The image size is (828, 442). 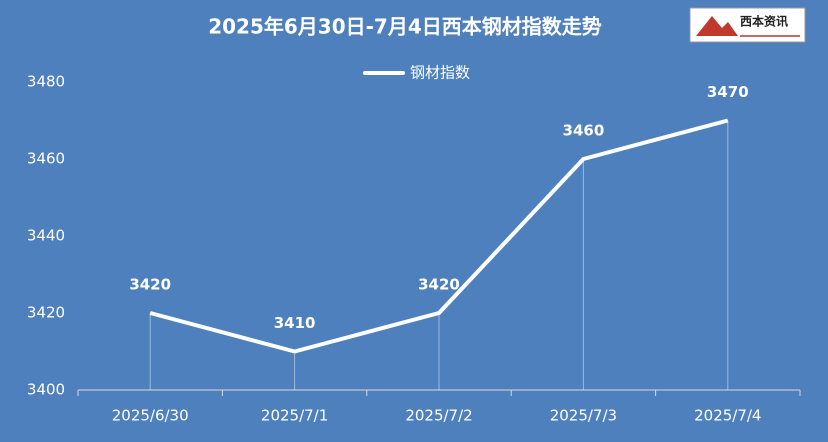 I want to click on legend-label: 钢材指数, so click(x=440, y=73).